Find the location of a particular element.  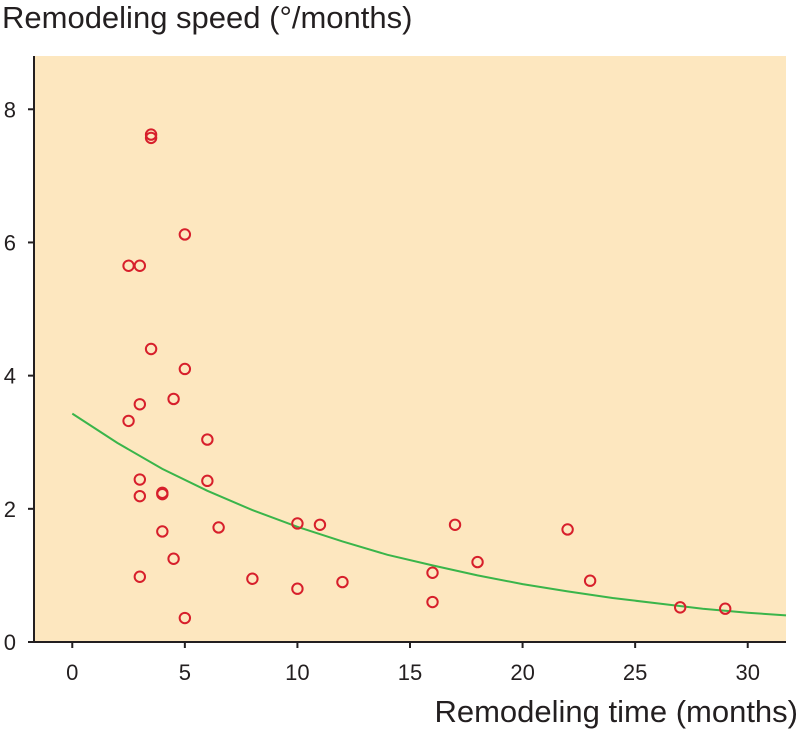

x-tick-label: 0 is located at coordinates (72, 672).